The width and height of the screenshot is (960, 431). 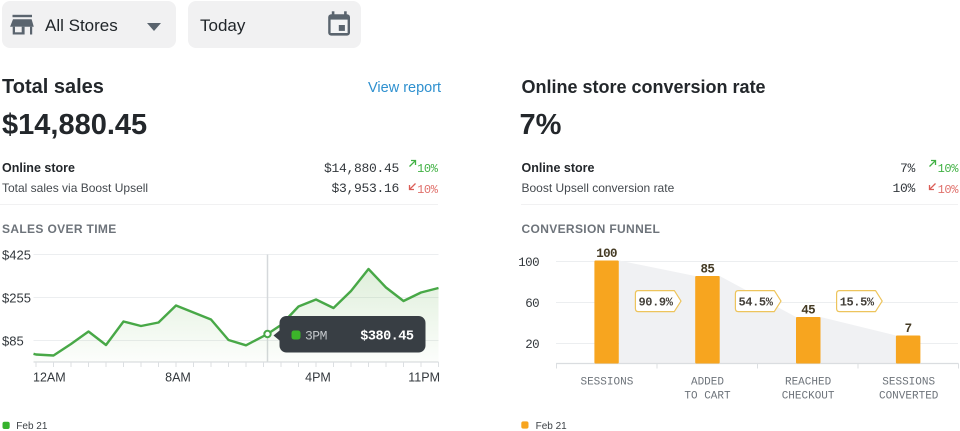 What do you see at coordinates (755, 303) in the screenshot?
I see `svg-text: 54.5%` at bounding box center [755, 303].